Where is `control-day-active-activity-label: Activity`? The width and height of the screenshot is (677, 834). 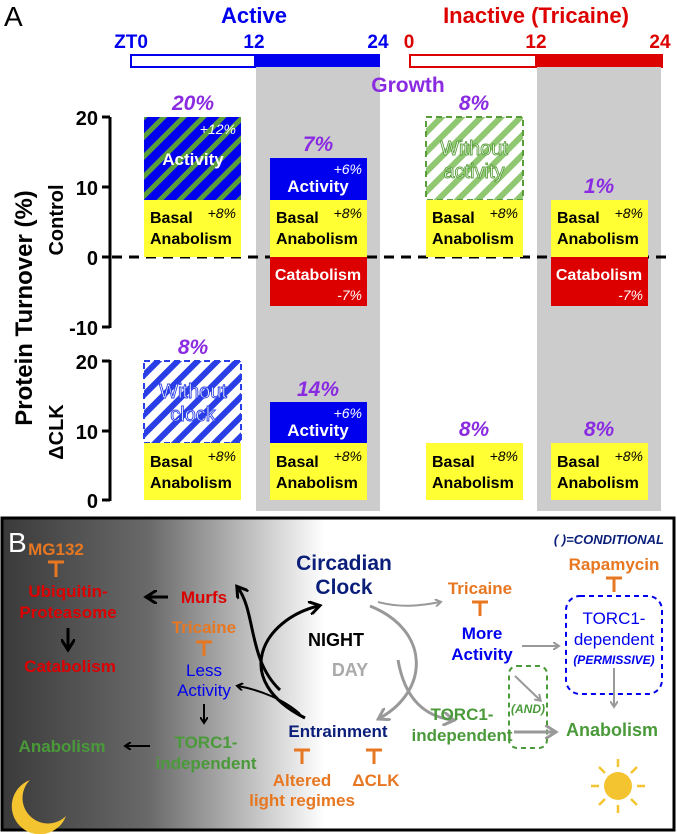
control-day-active-activity-label: Activity is located at coordinates (193, 159).